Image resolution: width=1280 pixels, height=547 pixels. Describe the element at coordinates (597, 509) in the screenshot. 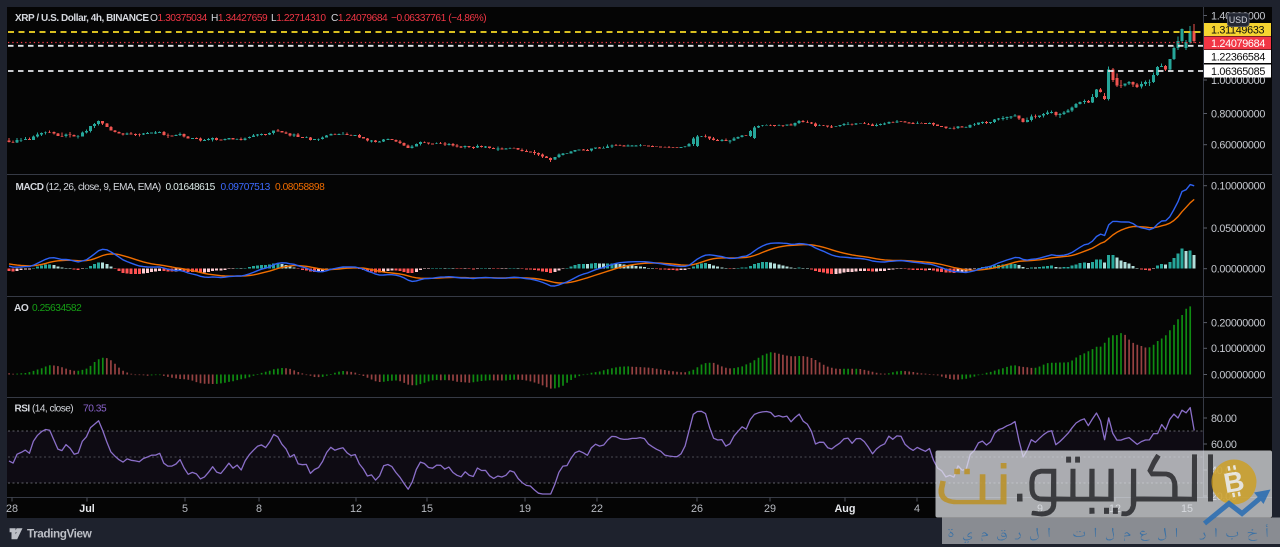

I see `svg-text: 22` at that location.